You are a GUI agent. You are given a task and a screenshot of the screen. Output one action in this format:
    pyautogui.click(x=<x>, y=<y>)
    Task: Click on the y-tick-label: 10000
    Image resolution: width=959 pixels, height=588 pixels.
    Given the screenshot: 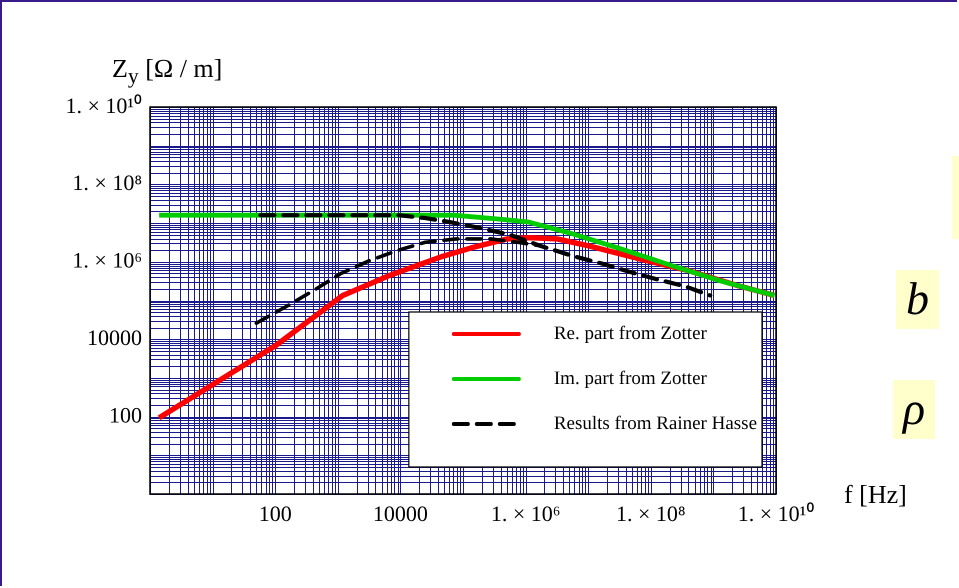 What is the action you would take?
    pyautogui.click(x=114, y=337)
    